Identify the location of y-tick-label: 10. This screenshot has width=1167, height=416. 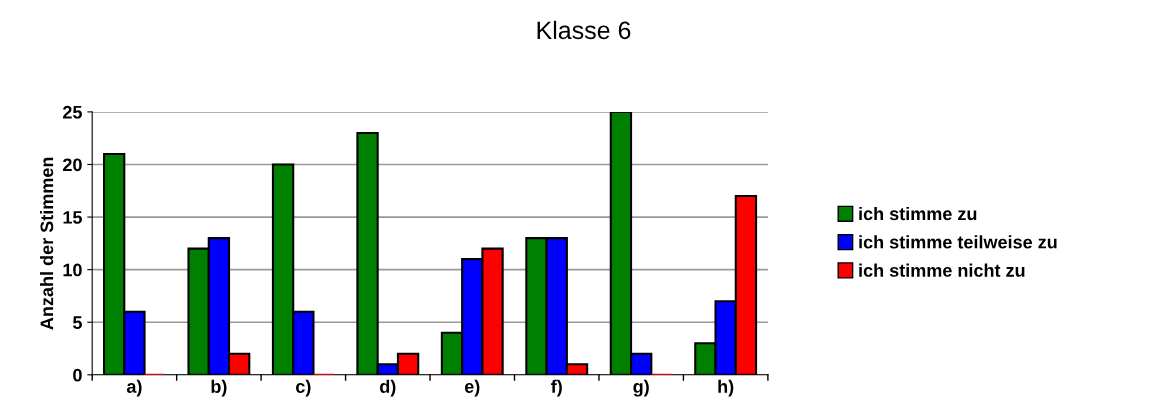
(72, 270).